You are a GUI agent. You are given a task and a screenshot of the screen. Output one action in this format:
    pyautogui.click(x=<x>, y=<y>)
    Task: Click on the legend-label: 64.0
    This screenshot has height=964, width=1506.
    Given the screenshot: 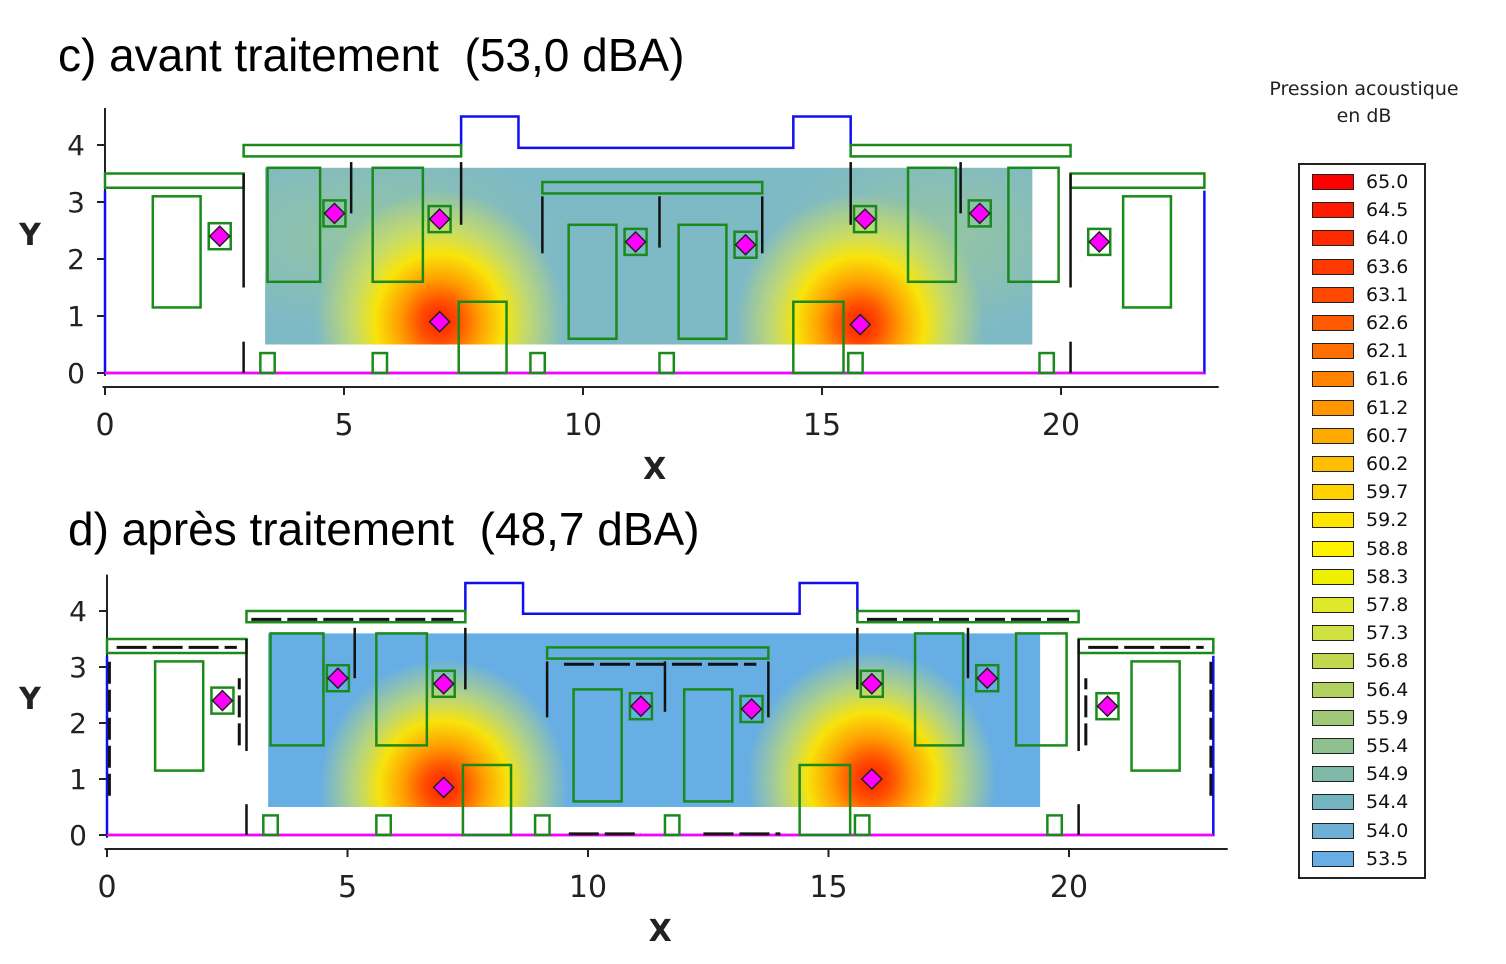 What is the action you would take?
    pyautogui.click(x=1387, y=238)
    